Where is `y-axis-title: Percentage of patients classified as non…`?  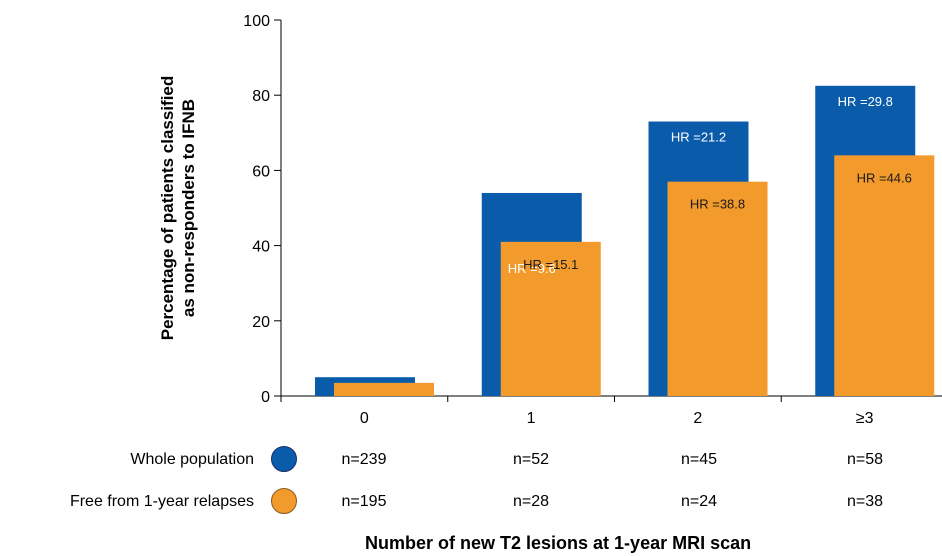 y-axis-title: Percentage of patients classified as non… is located at coordinates (178, 208).